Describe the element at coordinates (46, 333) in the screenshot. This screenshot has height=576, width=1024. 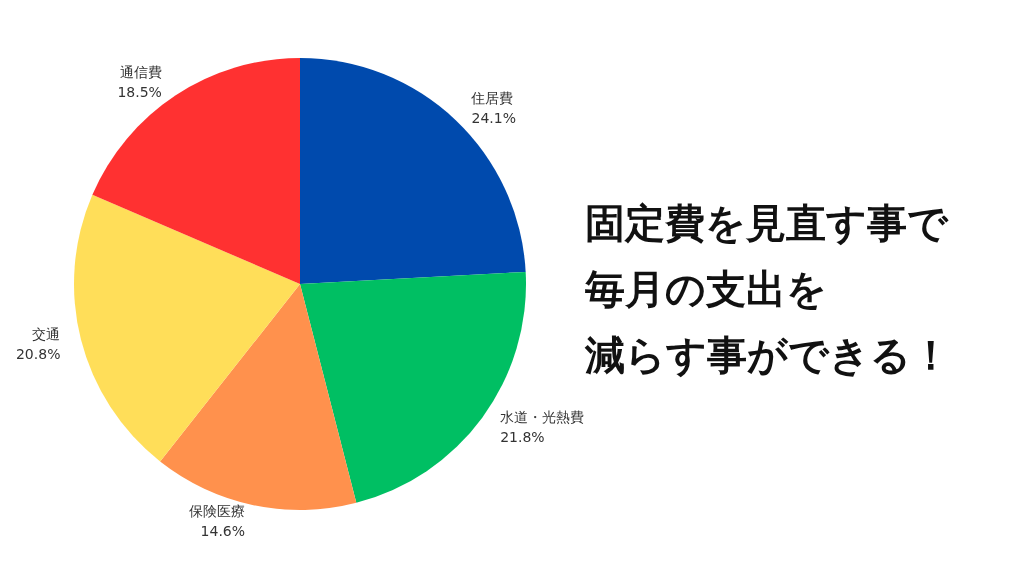
I see `slice-label: 交通` at that location.